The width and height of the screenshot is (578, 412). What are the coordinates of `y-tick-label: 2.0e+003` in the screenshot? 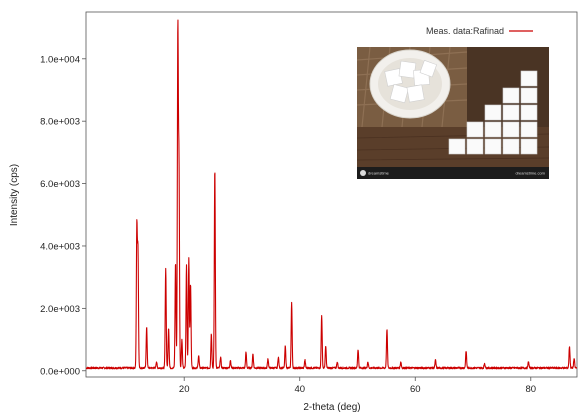 It's located at (60, 309).